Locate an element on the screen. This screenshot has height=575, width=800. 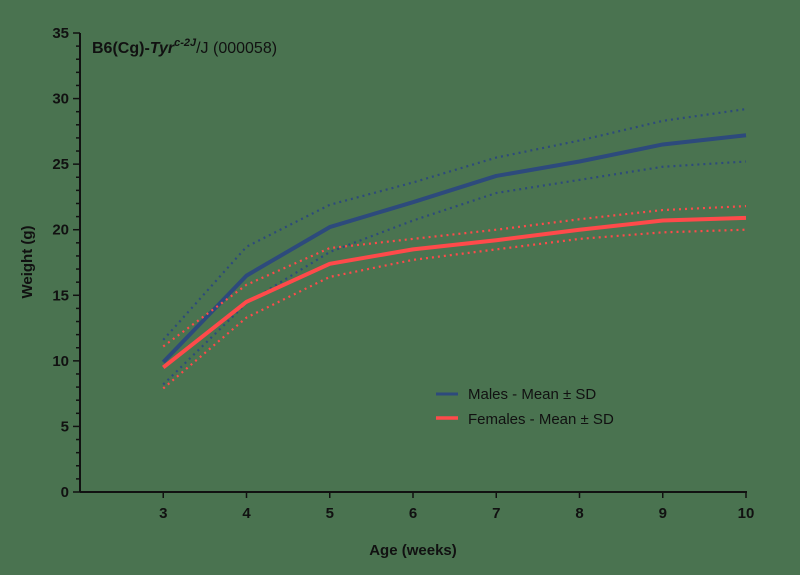
y-ticks: 0 5 10 15 20 25 30 35 is located at coordinates (66, 263).